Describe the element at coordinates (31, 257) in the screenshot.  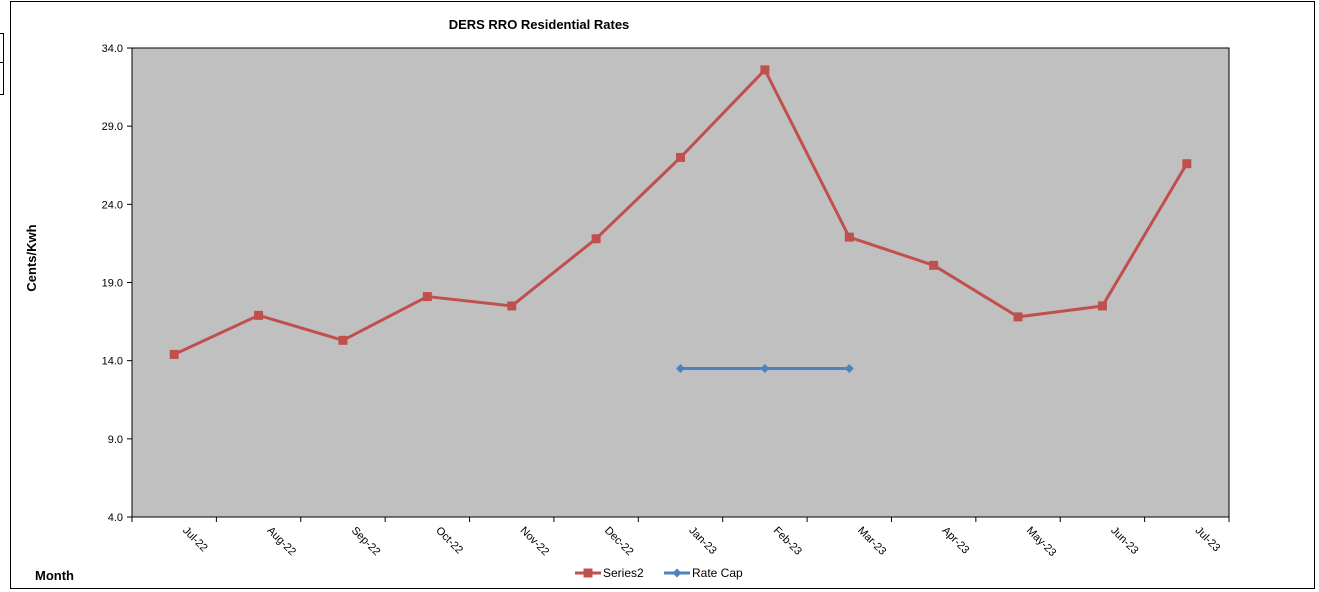
I see `y-axis-label: Cents/Kwh` at that location.